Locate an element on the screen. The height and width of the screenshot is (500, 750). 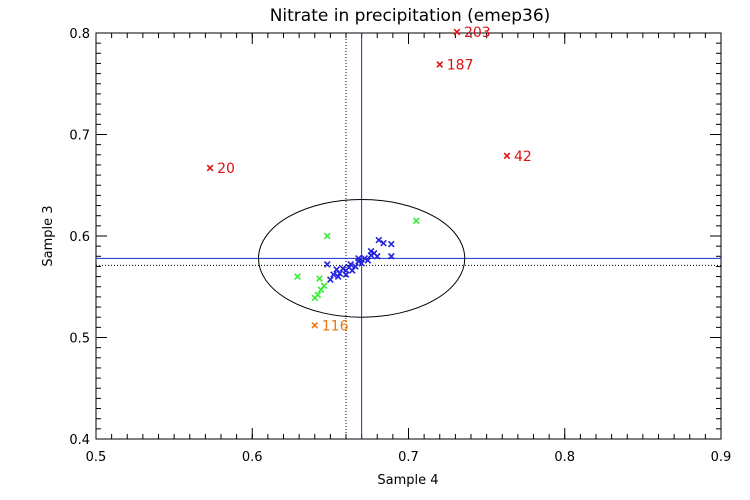
x-tick-label: 0.5 is located at coordinates (96, 457).